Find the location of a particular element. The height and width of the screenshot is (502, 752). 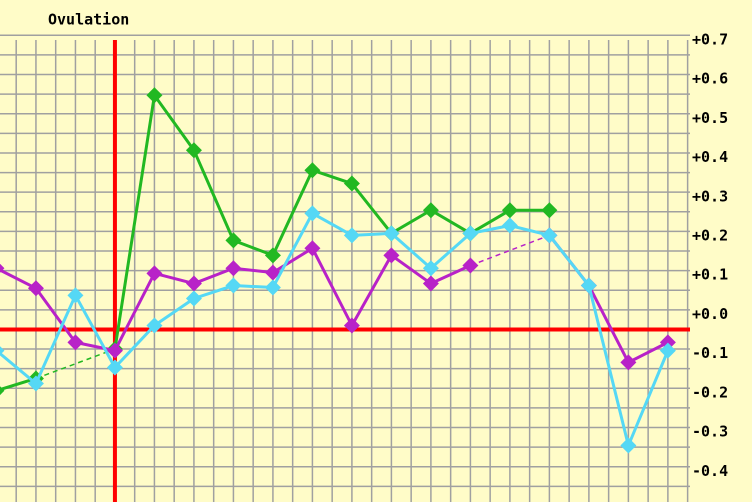

y-tick-label: -0.4 is located at coordinates (710, 471).